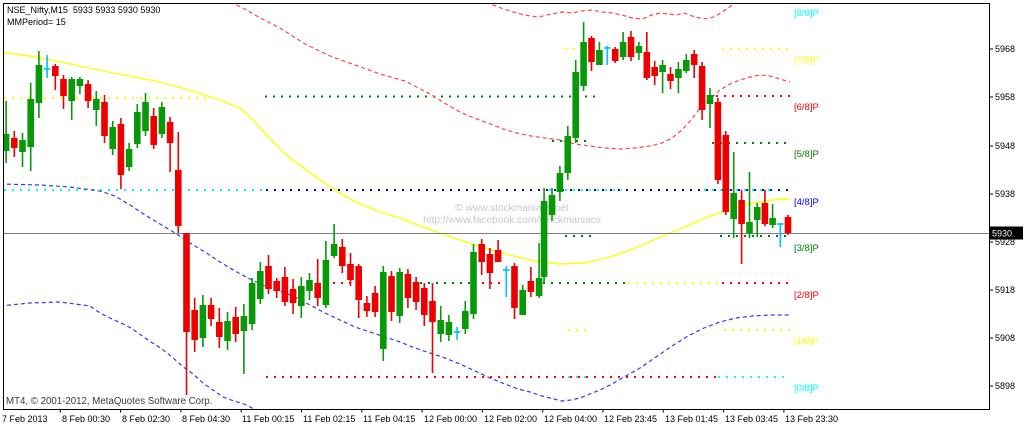 This screenshot has height=431, width=1024. Describe the element at coordinates (691, 419) in the screenshot. I see `svg-text: 13 Feb 01:45` at that location.